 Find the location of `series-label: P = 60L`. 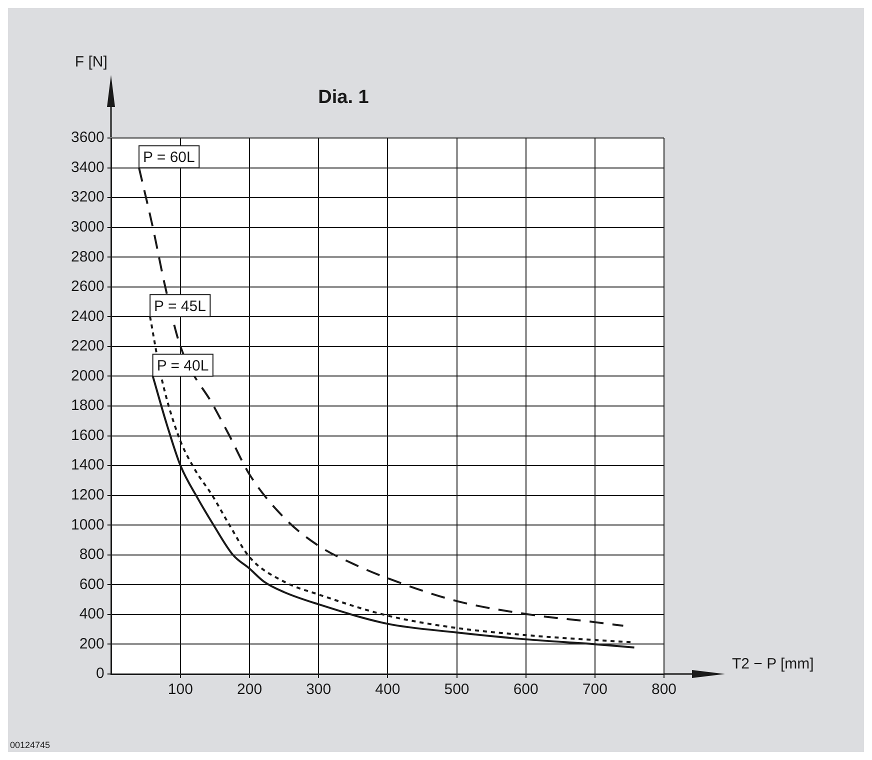

series-label: P = 60L is located at coordinates (169, 157).